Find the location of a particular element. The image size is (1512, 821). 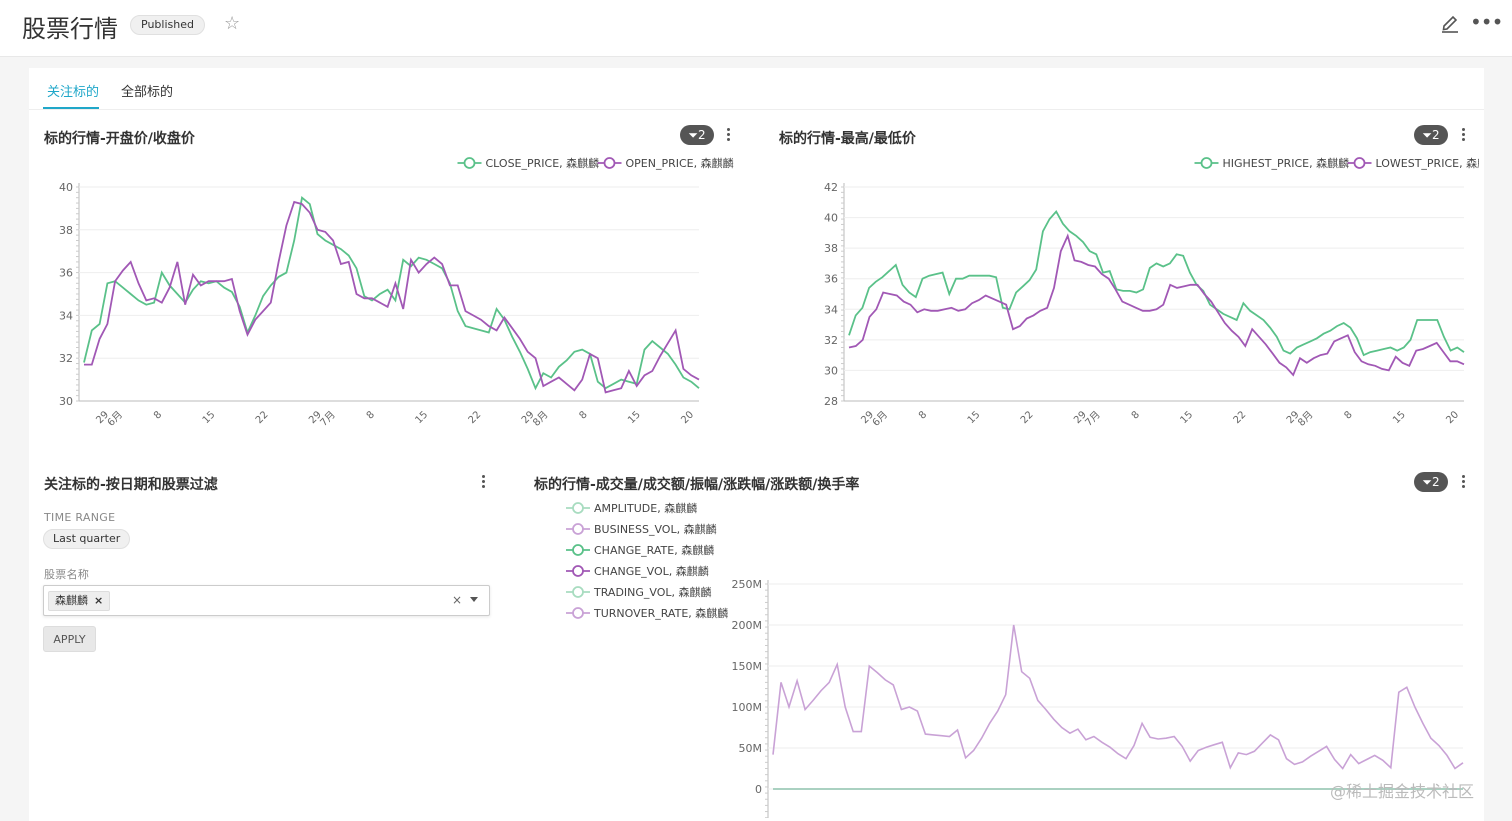

star-icon: ☆ is located at coordinates (232, 23).